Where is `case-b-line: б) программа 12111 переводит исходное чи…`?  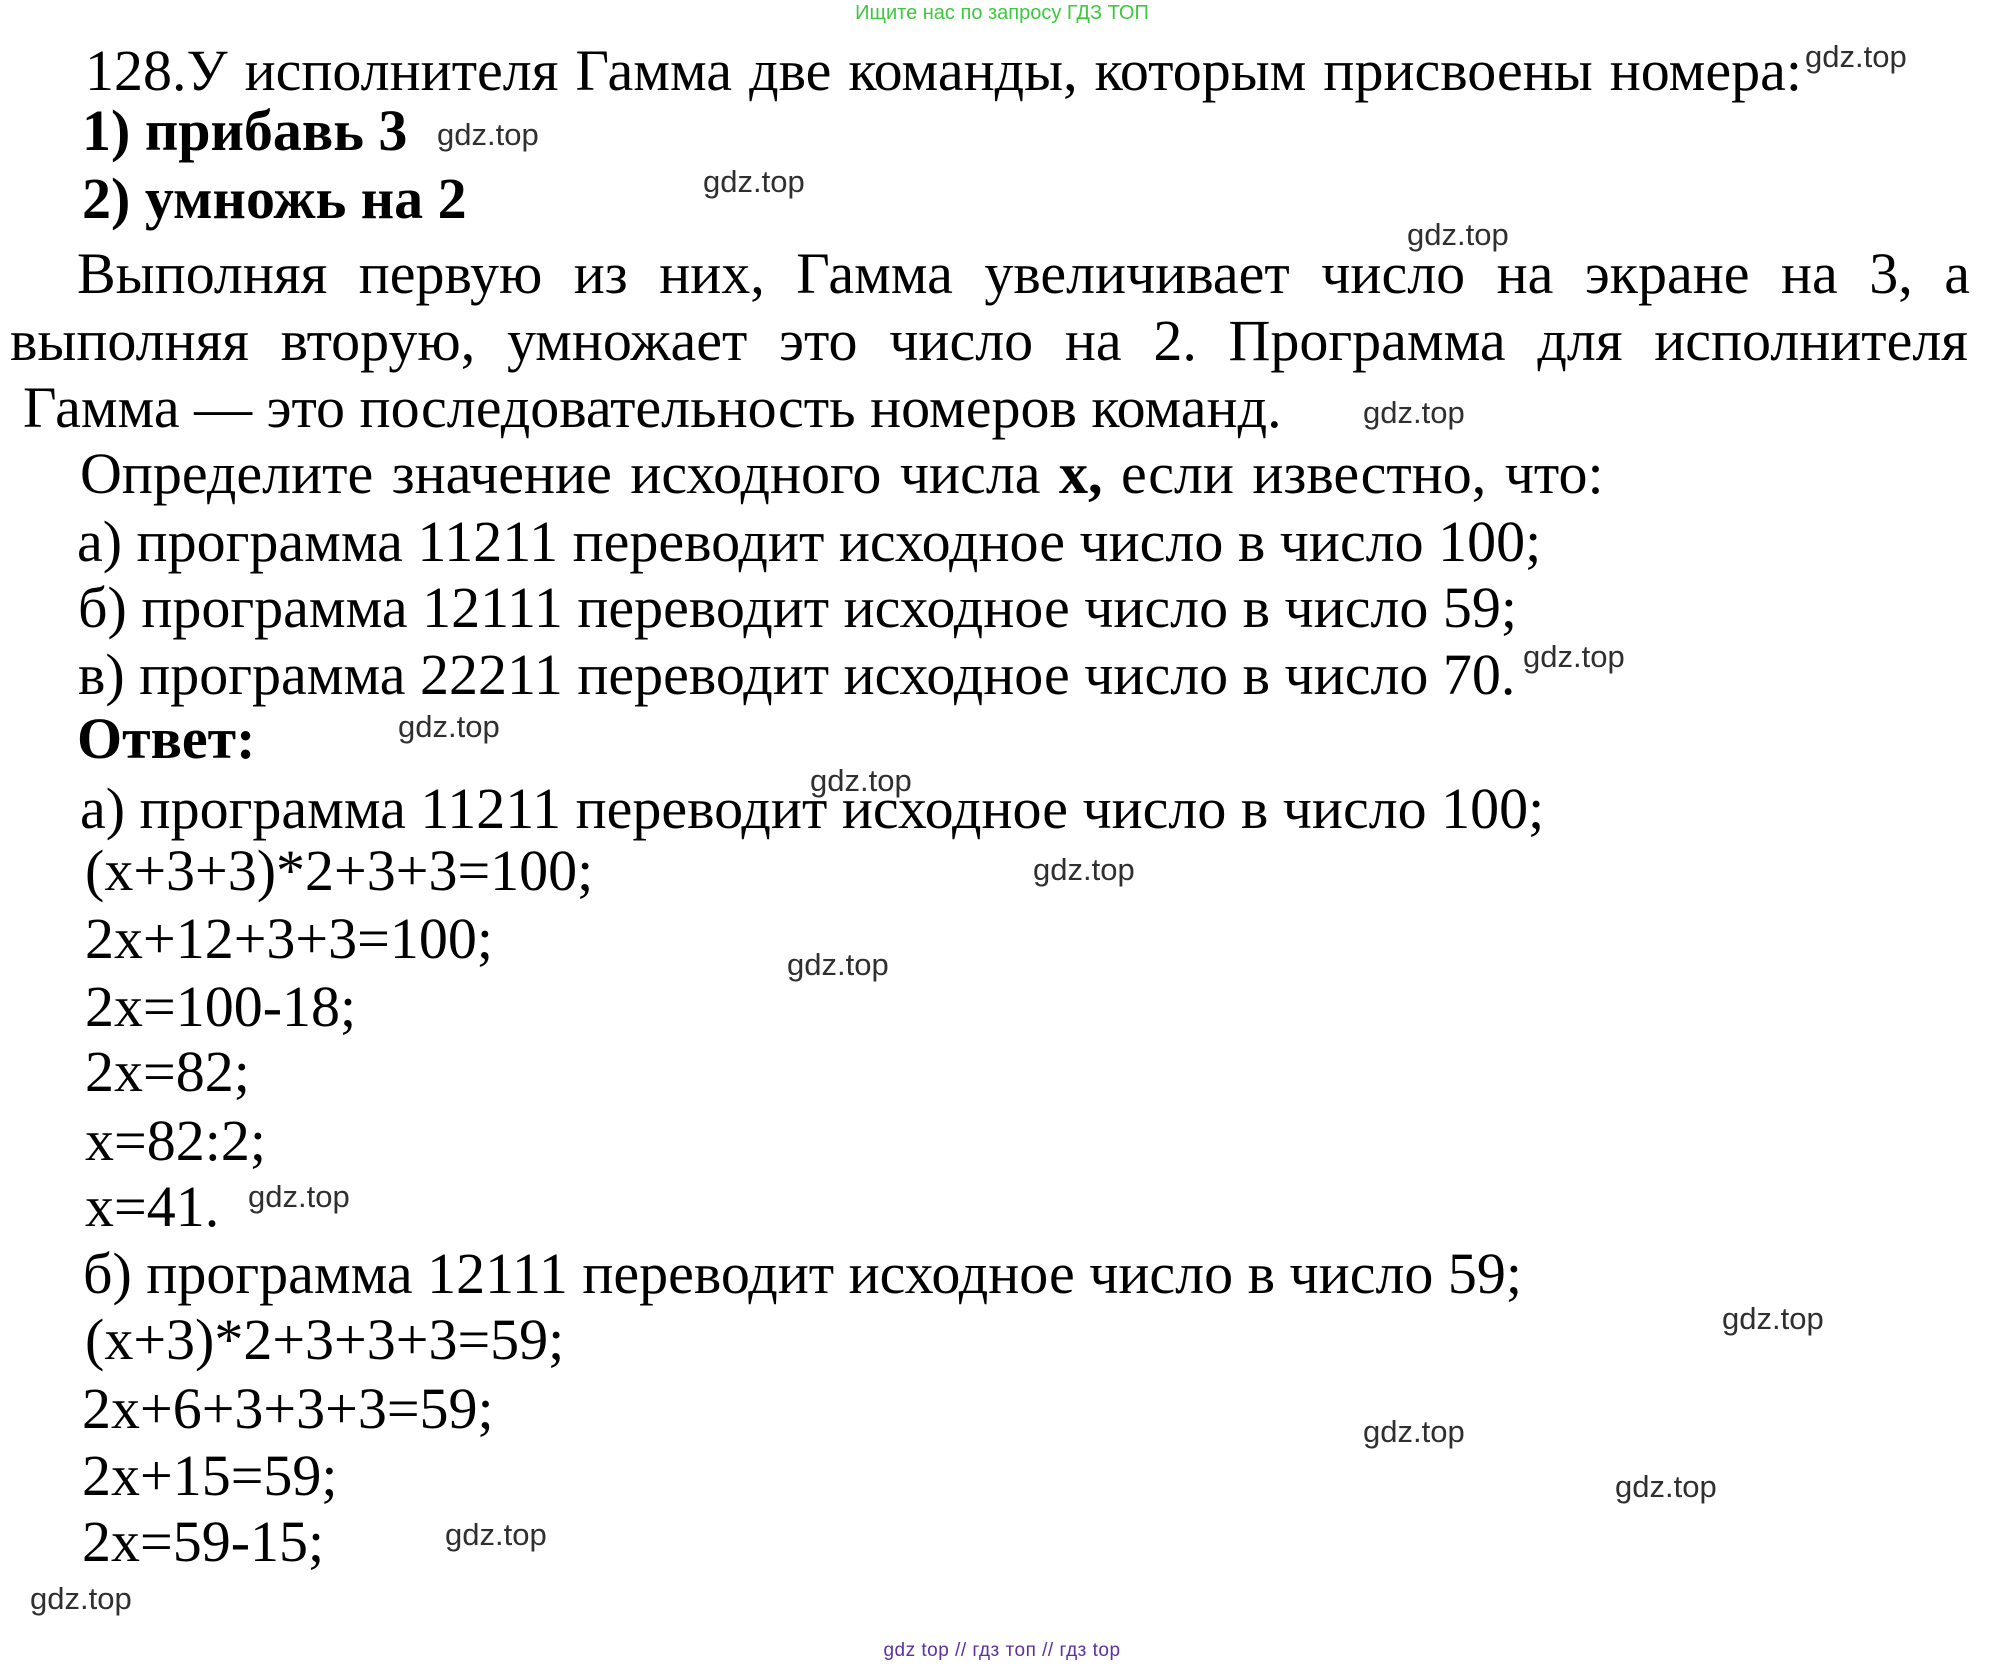
case-b-line: б) программа 12111 переводит исходное чи… is located at coordinates (798, 607).